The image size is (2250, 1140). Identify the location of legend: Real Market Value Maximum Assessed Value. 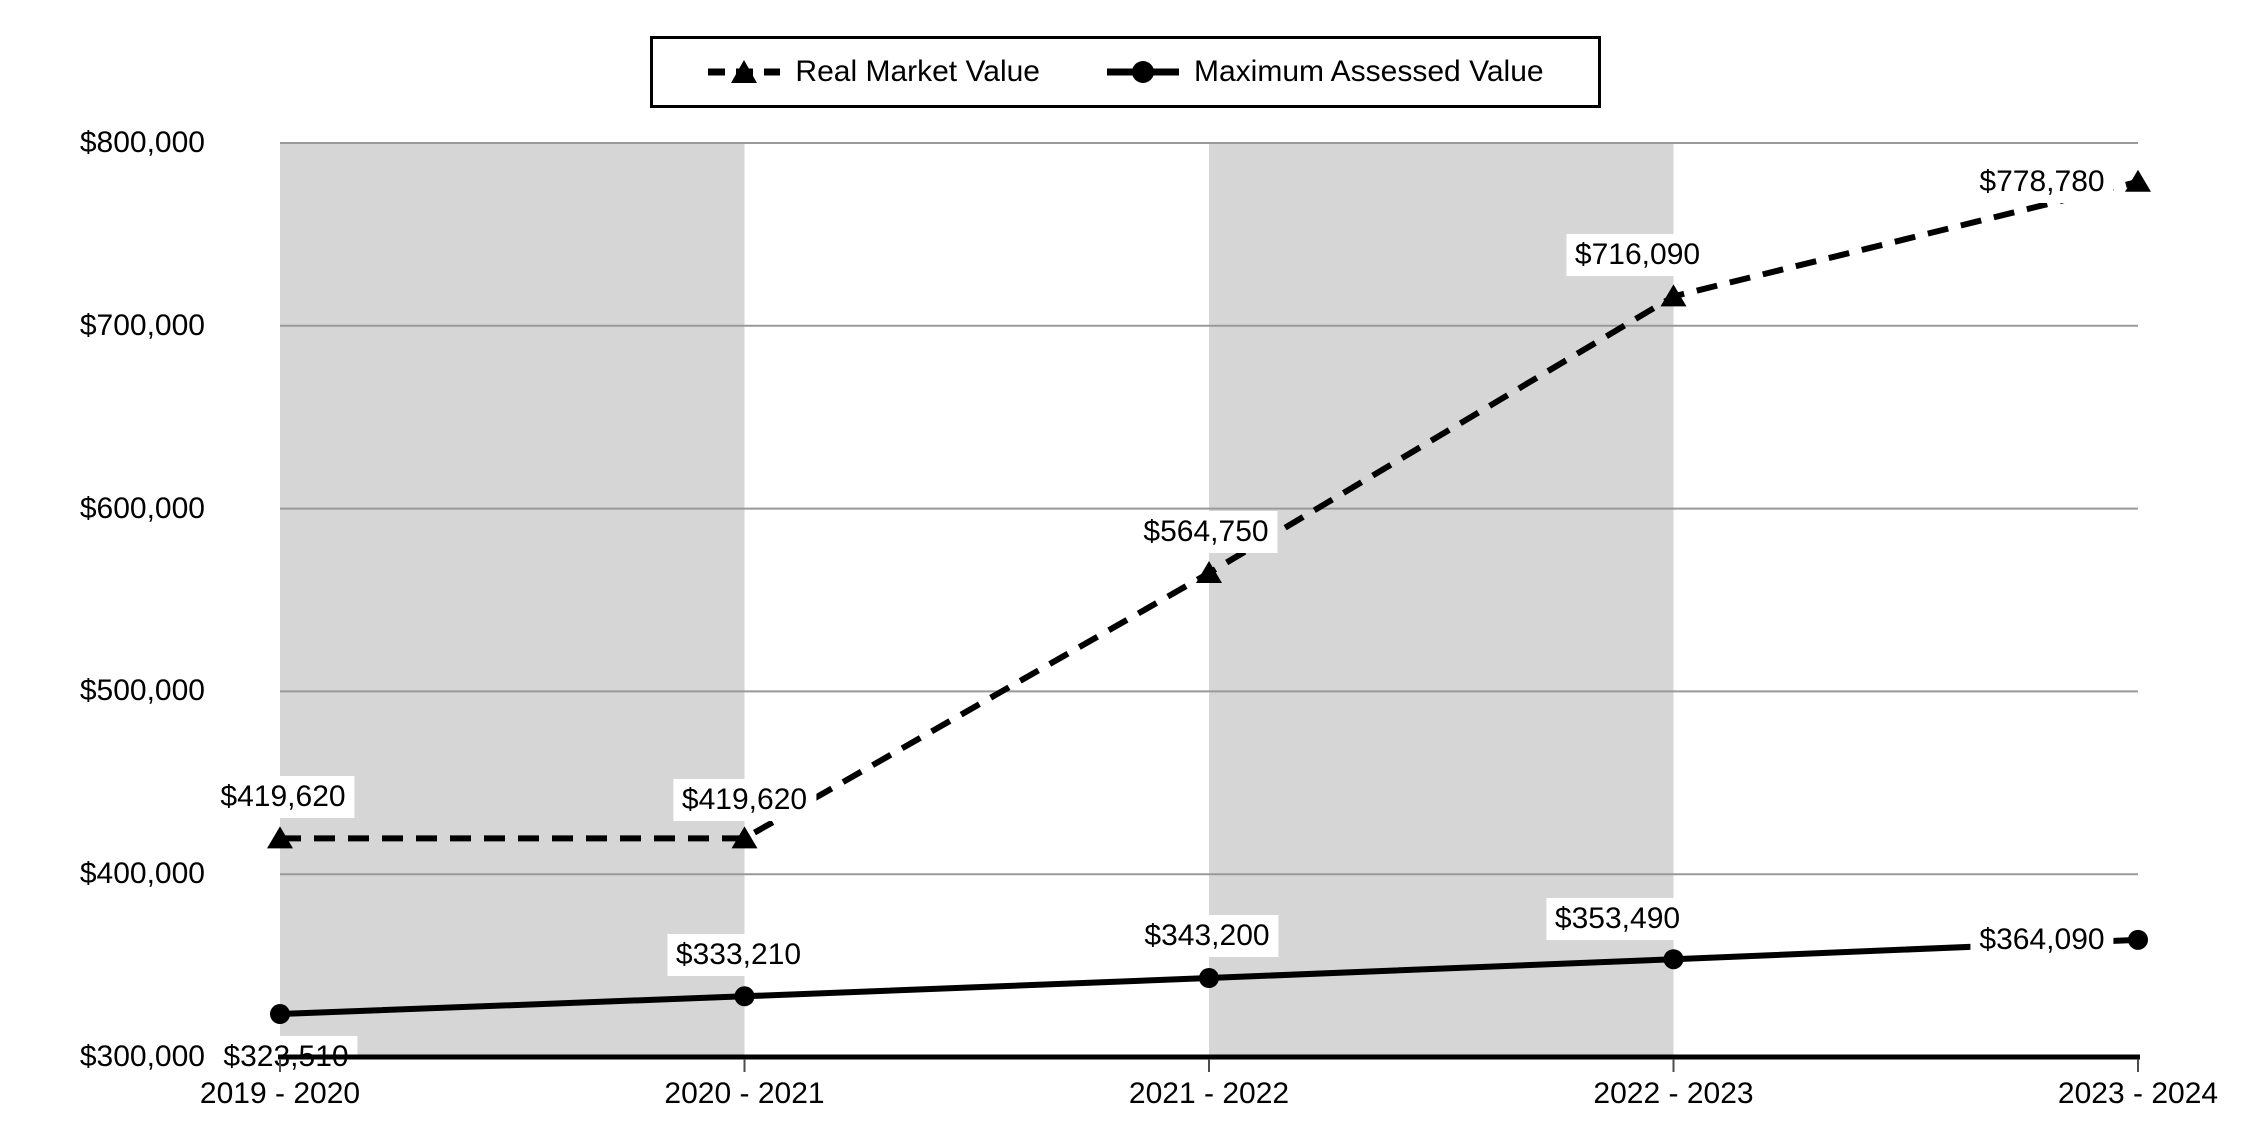
(1125, 72).